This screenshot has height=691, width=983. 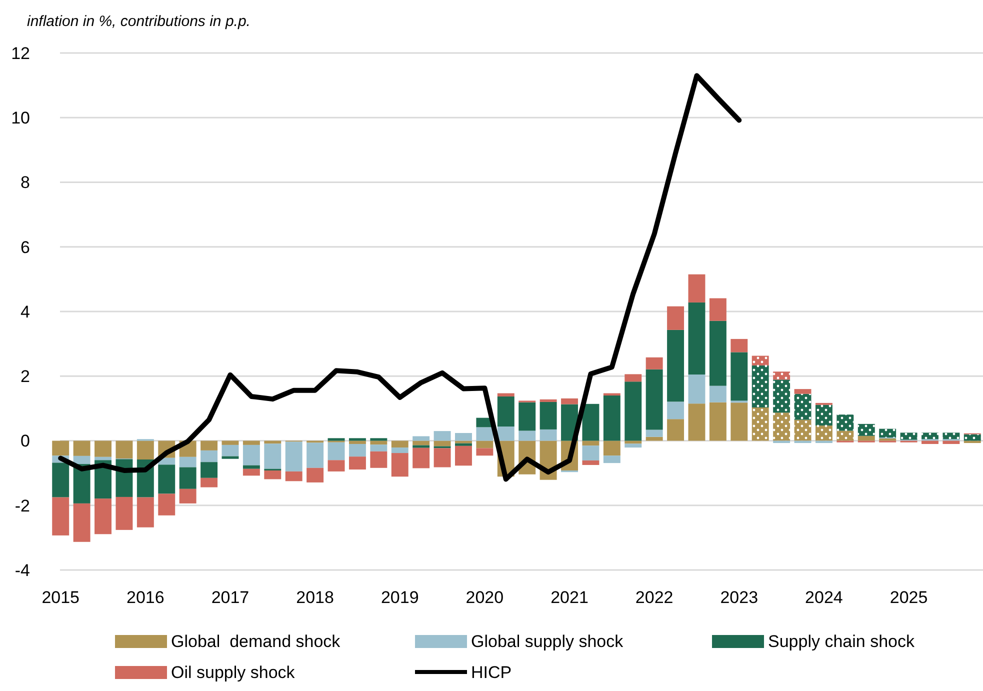 I want to click on x-tick-label: 2023, so click(x=739, y=597).